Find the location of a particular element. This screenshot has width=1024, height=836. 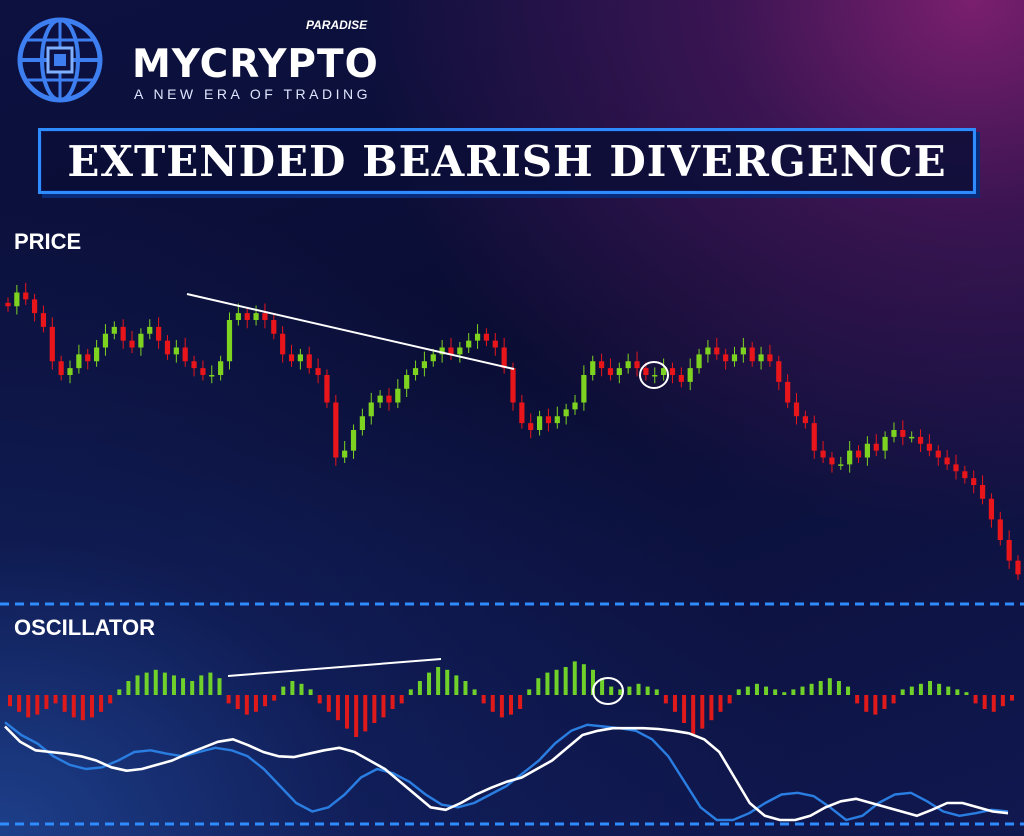

price-panel-label: PRICE is located at coordinates (48, 241).